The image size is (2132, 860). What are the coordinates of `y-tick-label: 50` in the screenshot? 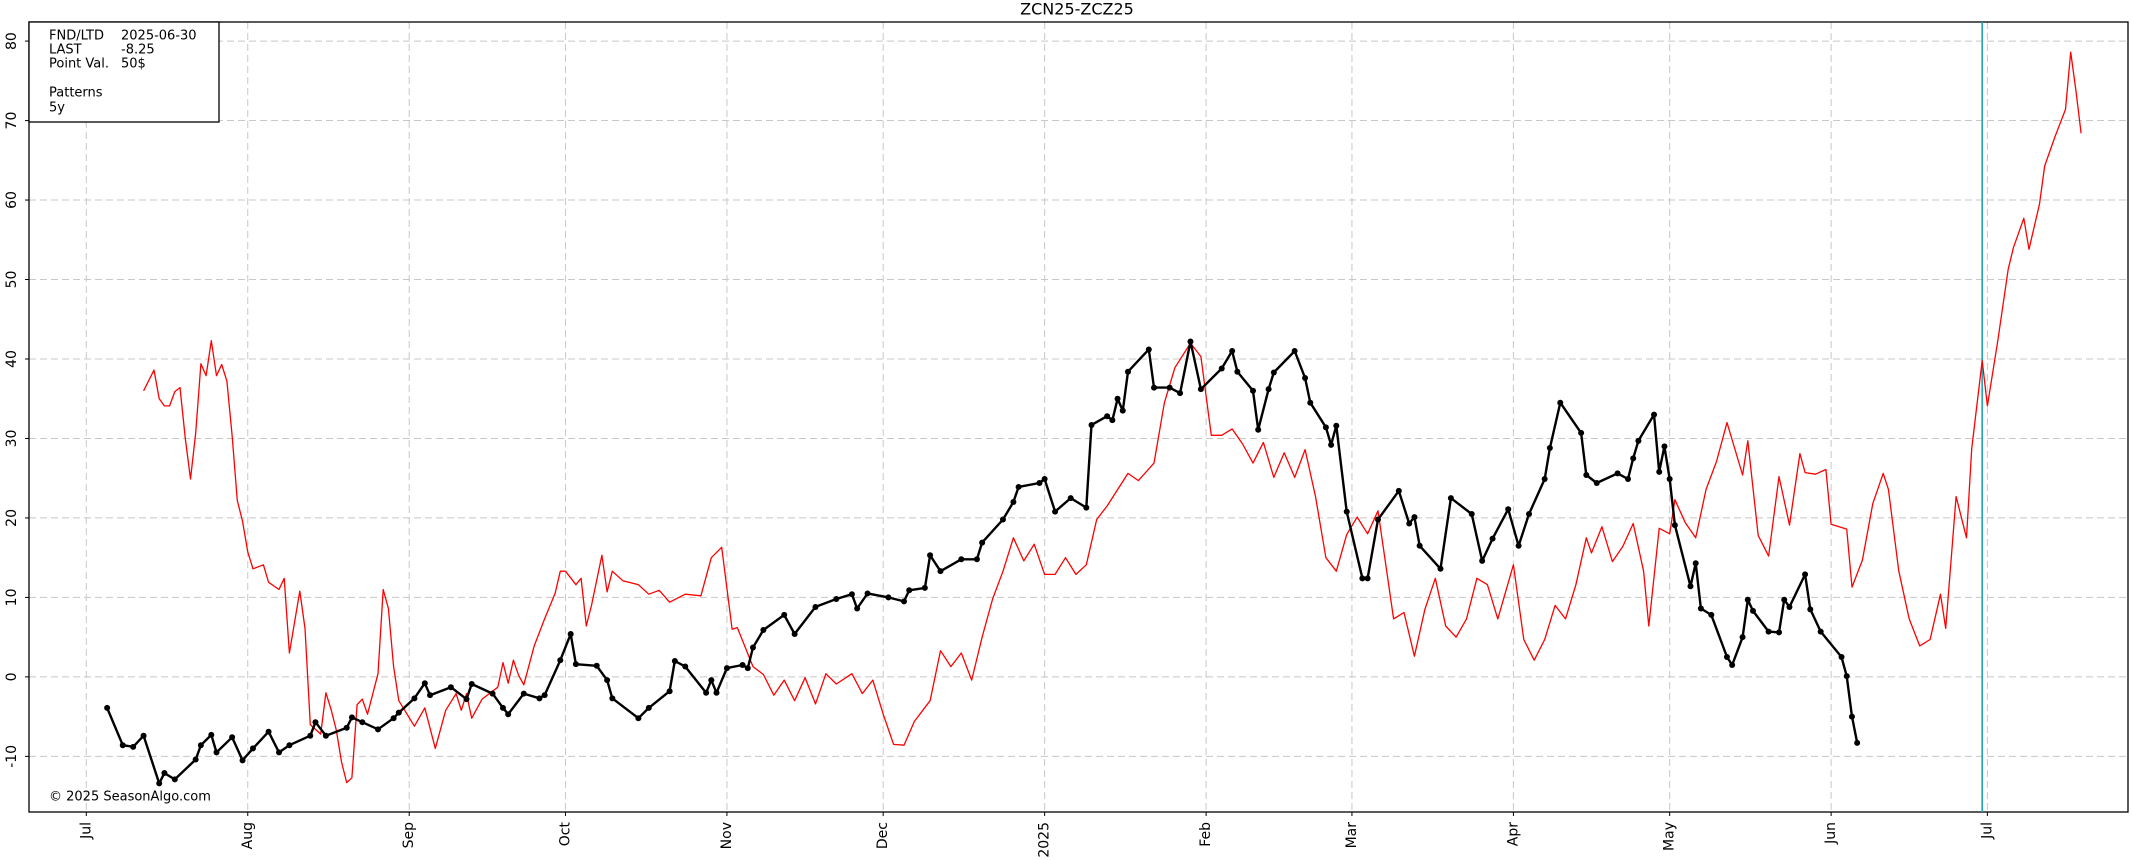 It's located at (12, 280).